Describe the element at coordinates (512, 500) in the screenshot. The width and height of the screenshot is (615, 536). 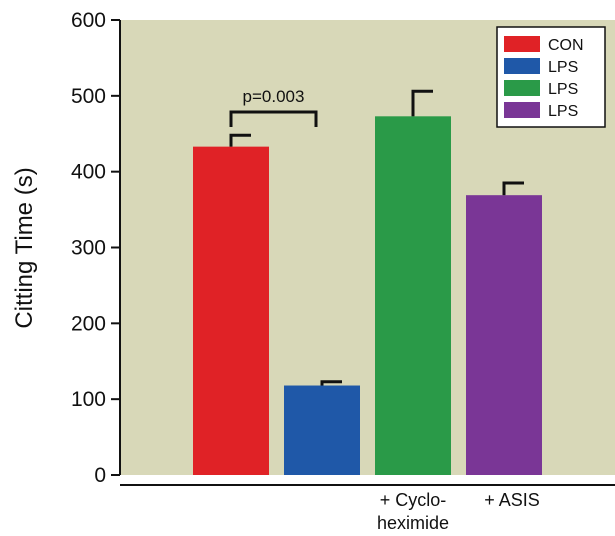
I see `x-tick-label: + ASIS` at that location.